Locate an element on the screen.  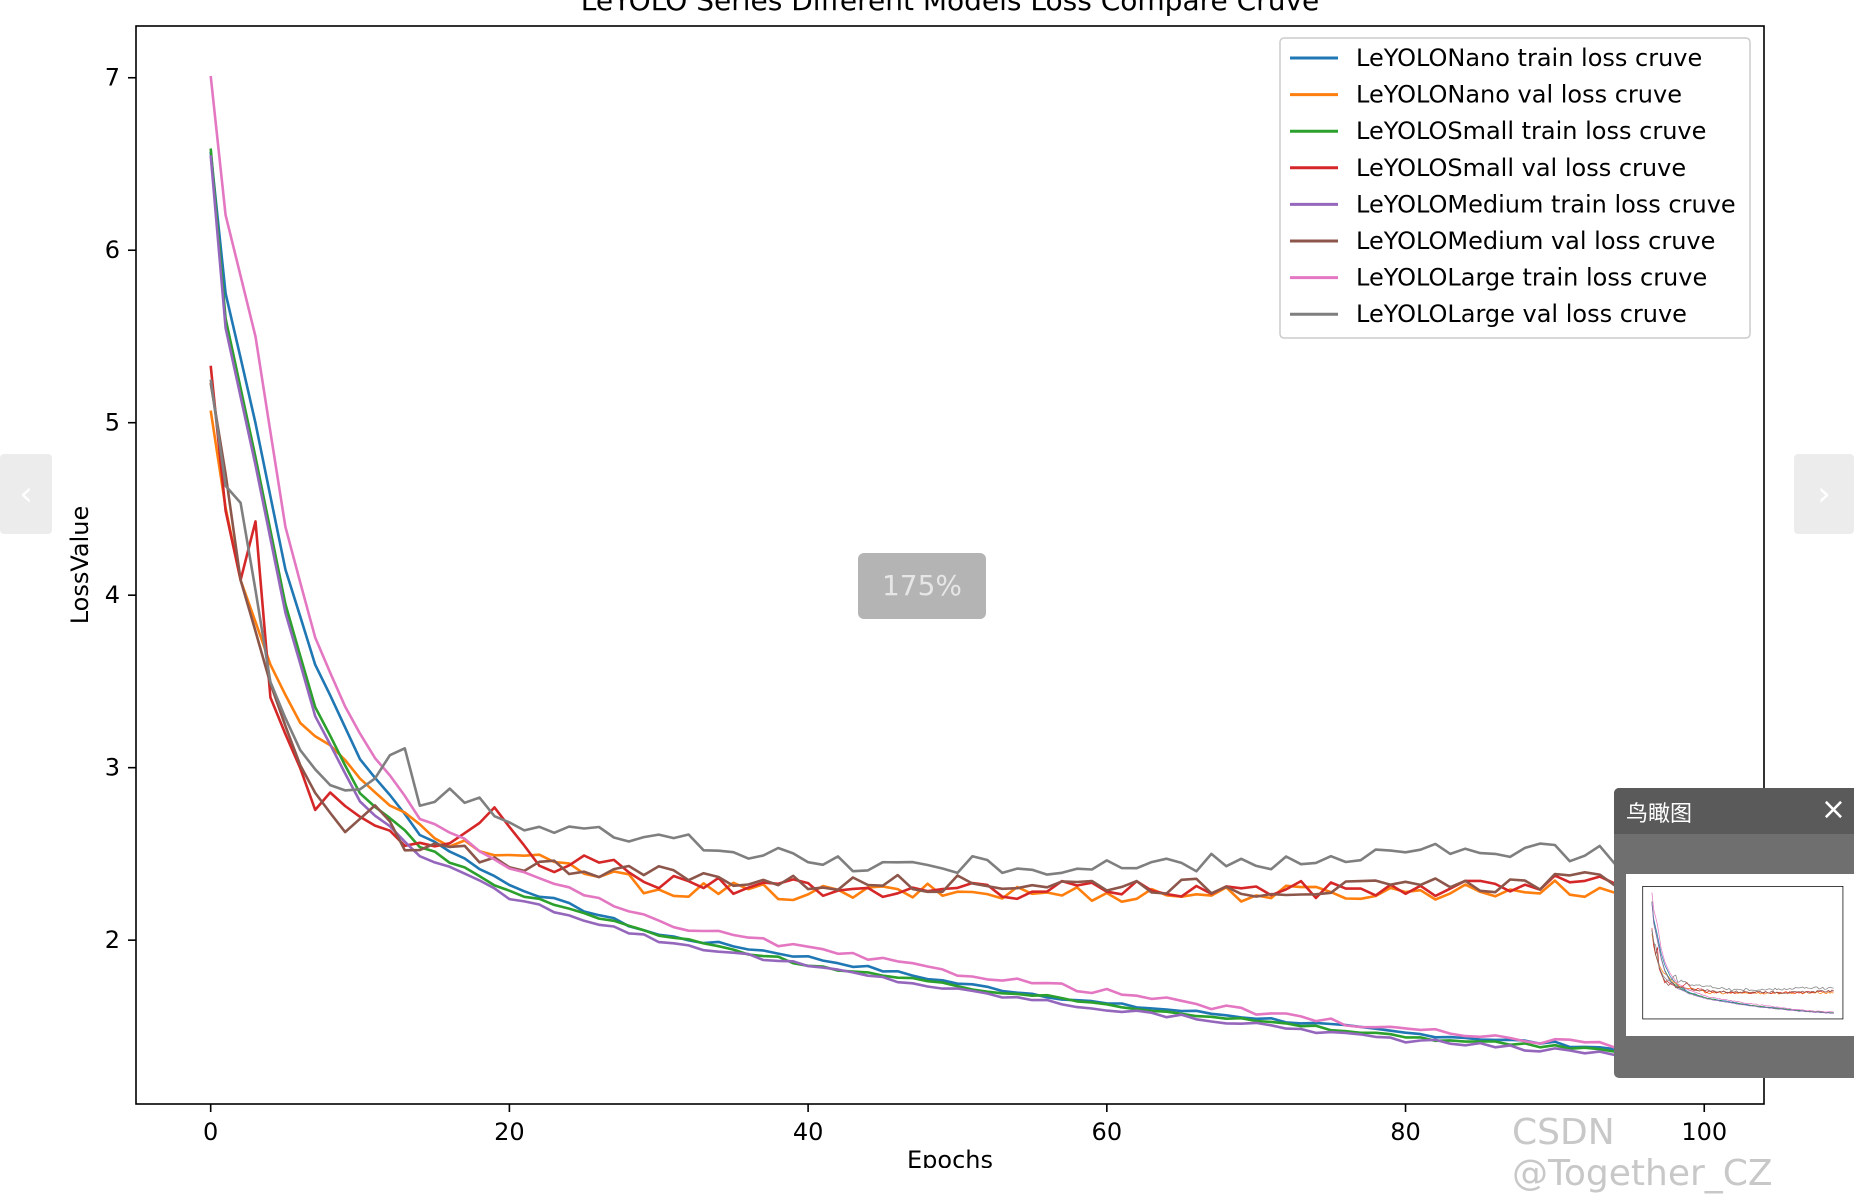
x-tick-label: 60 is located at coordinates (1107, 1132).